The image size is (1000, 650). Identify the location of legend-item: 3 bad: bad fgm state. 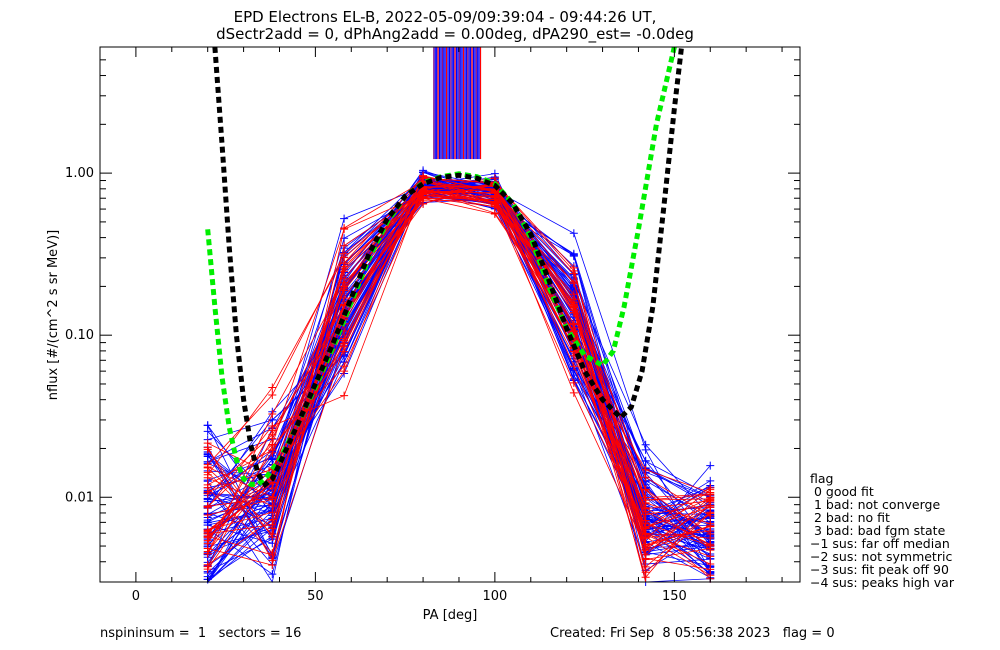
(878, 530).